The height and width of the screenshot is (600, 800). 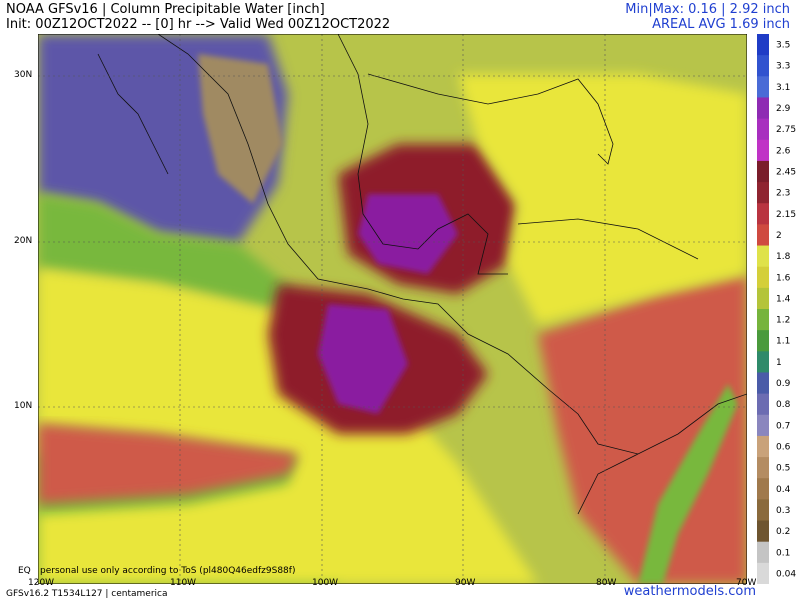 What do you see at coordinates (783, 321) in the screenshot?
I see `colorbar-label: 1.2` at bounding box center [783, 321].